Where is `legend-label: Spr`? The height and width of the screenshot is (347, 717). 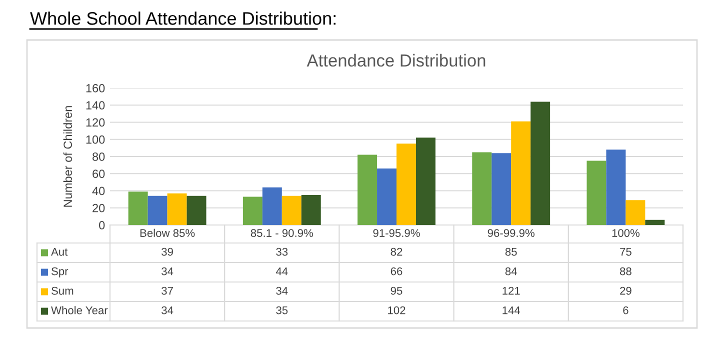 legend-label: Spr is located at coordinates (60, 272).